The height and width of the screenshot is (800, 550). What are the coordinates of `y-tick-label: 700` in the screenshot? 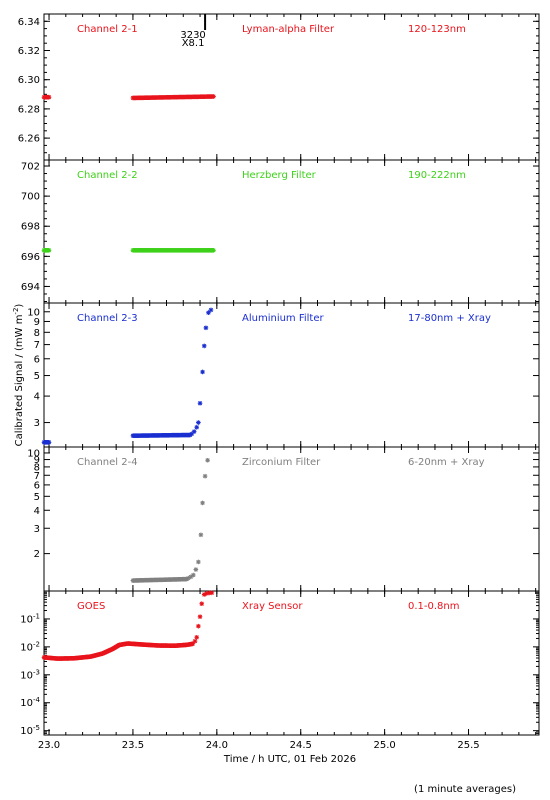 It's located at (30, 197).